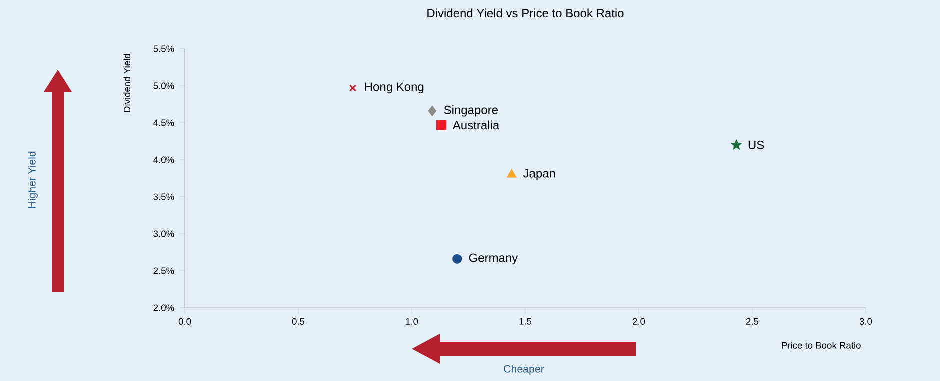  Describe the element at coordinates (164, 271) in the screenshot. I see `y-tick-label: 2.5%` at that location.